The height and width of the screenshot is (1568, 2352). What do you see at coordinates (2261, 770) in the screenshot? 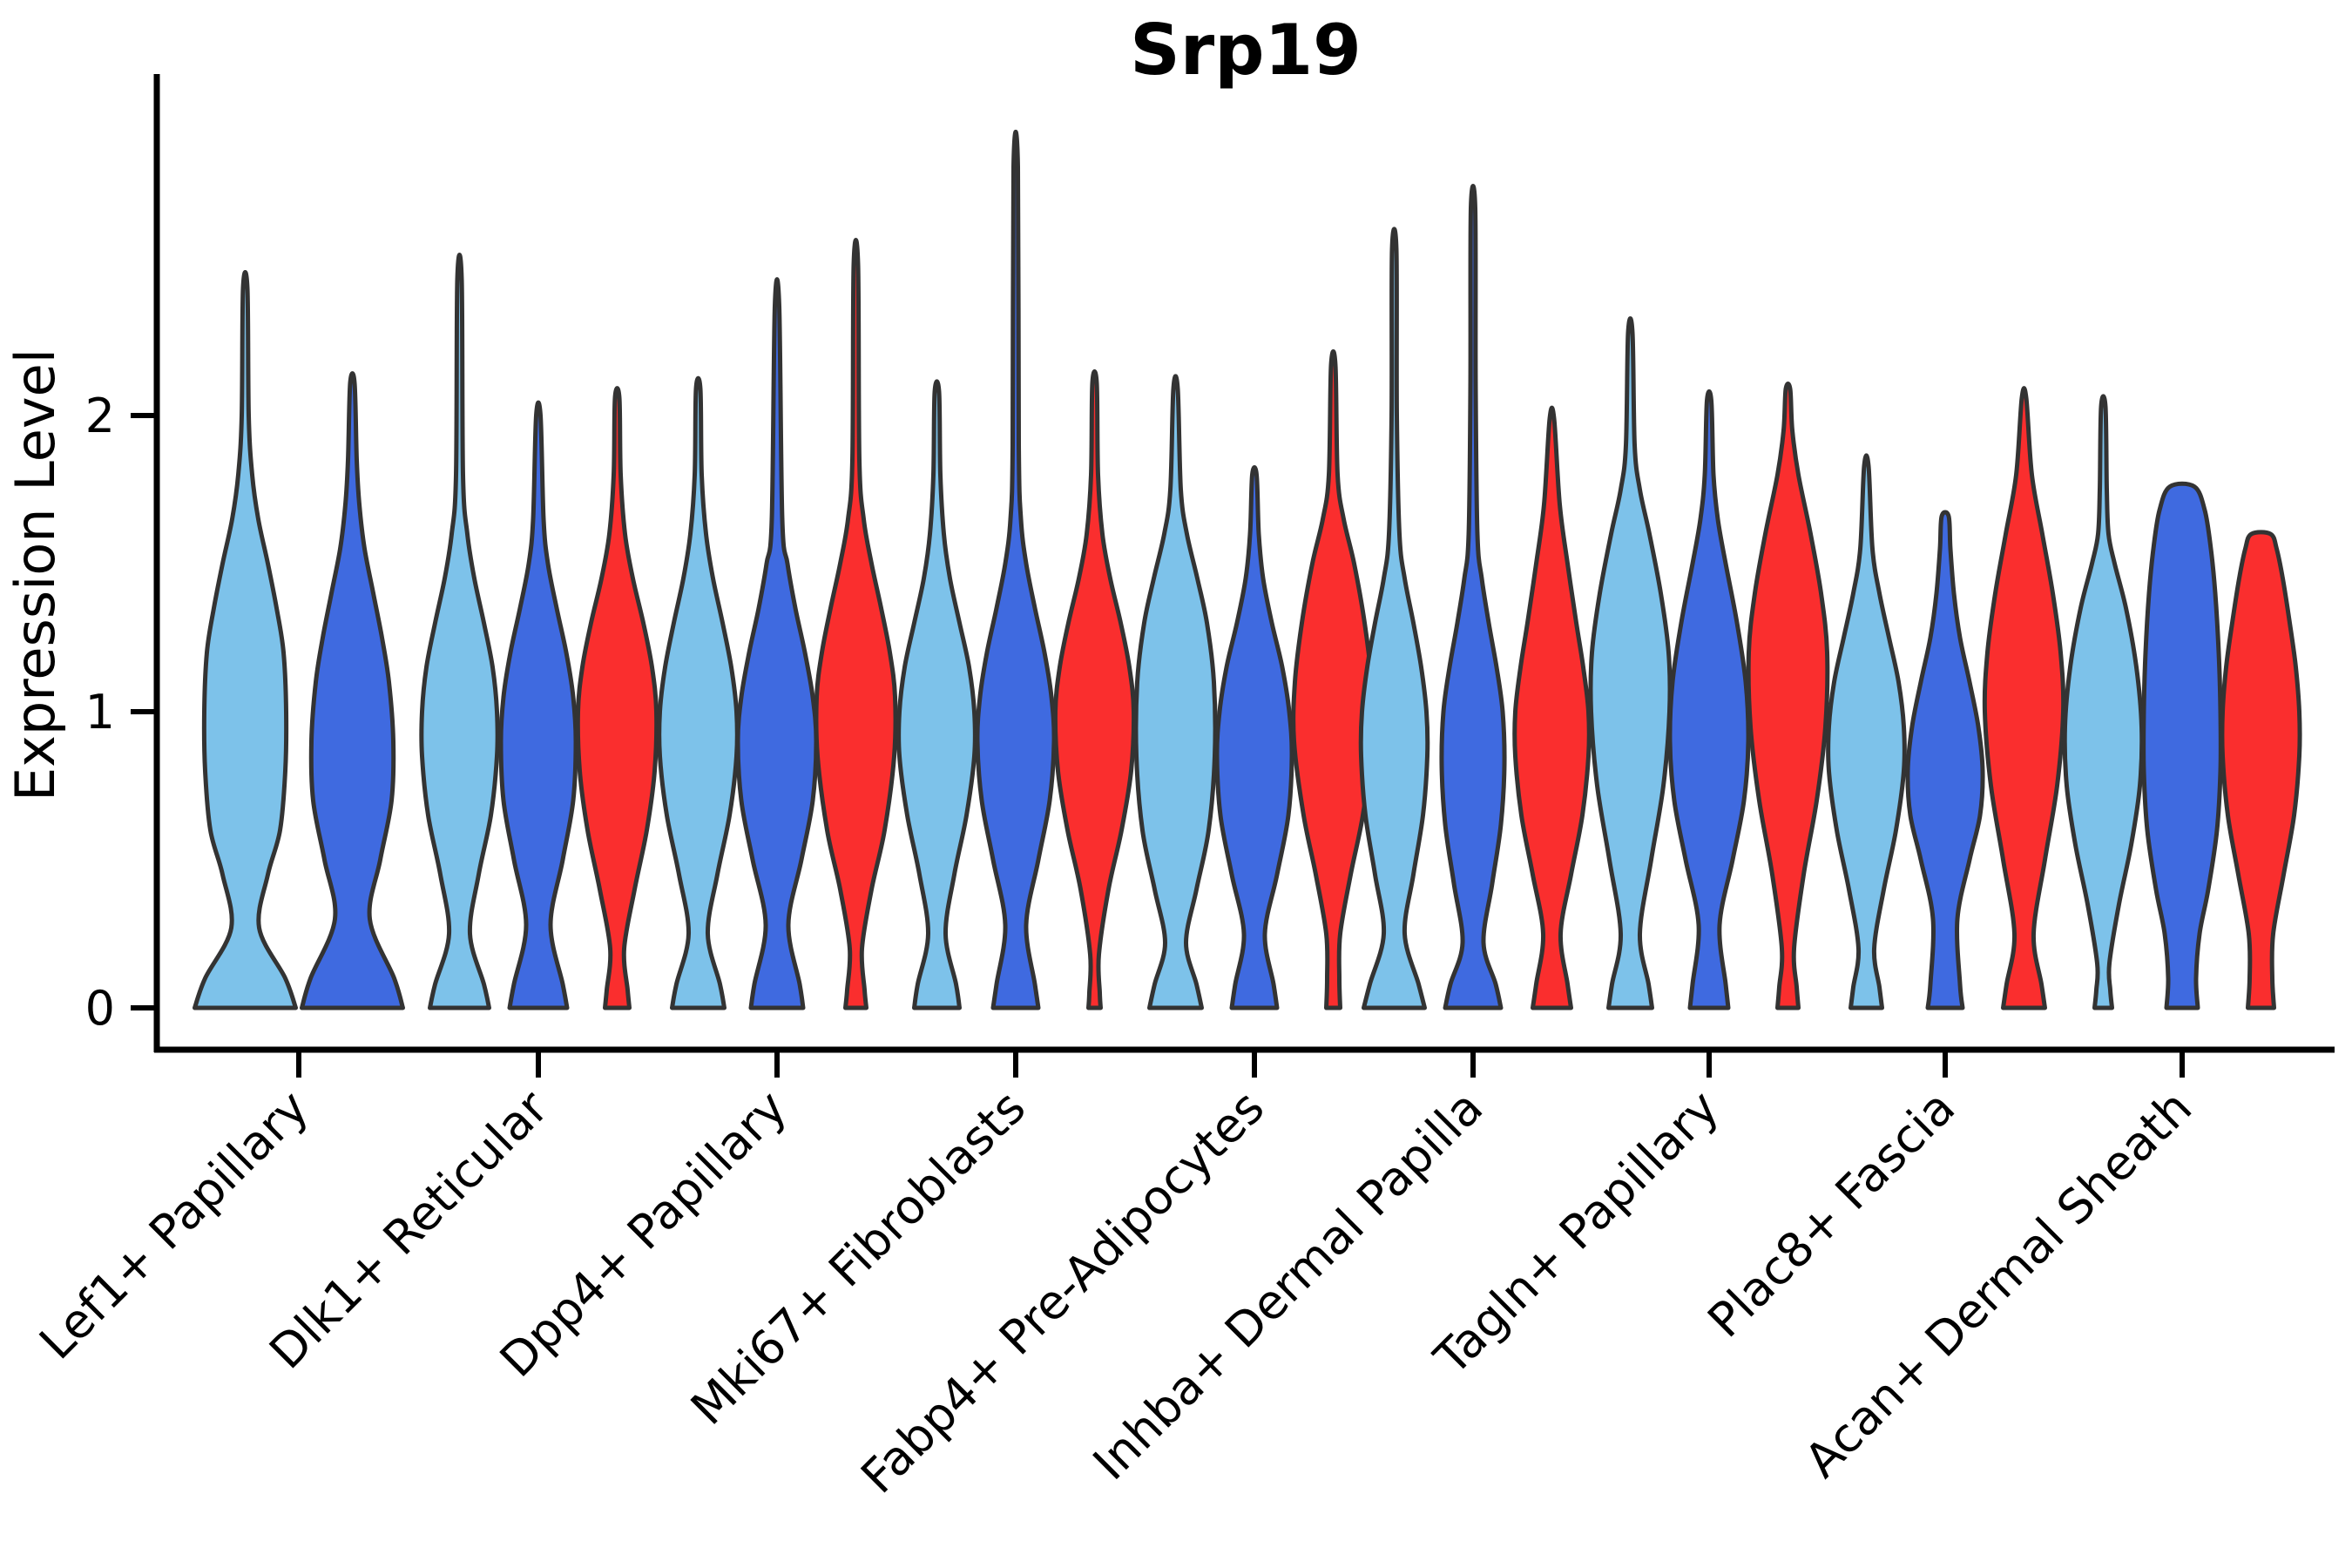
I see `violin-acan+-red` at bounding box center [2261, 770].